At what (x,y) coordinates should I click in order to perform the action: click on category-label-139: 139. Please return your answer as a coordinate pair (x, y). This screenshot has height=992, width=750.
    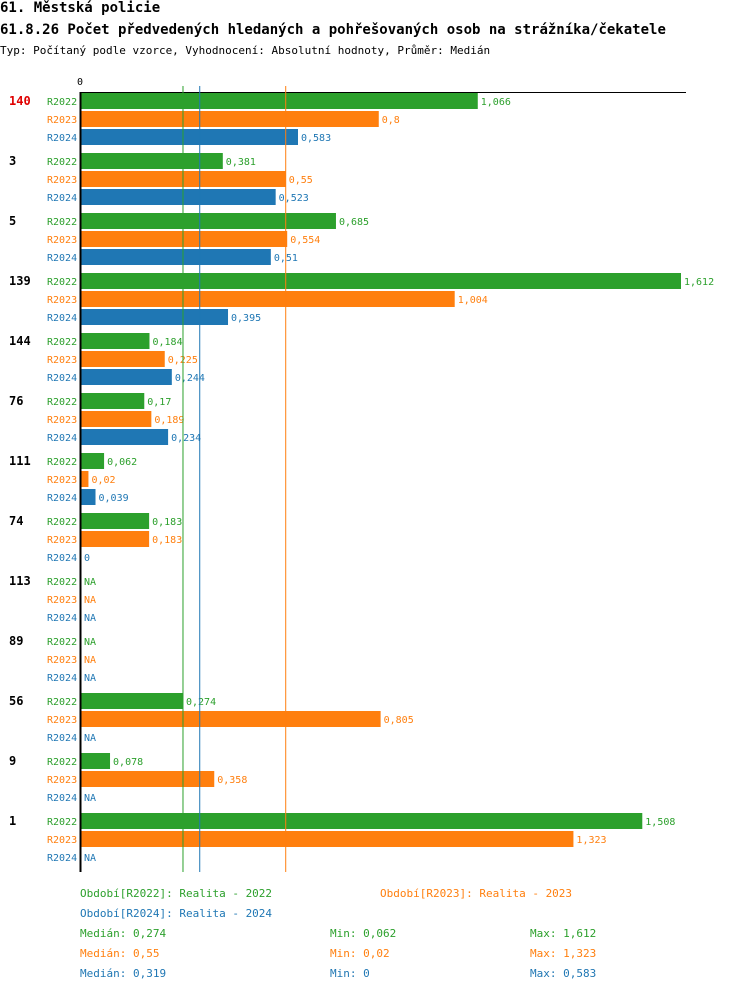
    Looking at the image, I should click on (20, 281).